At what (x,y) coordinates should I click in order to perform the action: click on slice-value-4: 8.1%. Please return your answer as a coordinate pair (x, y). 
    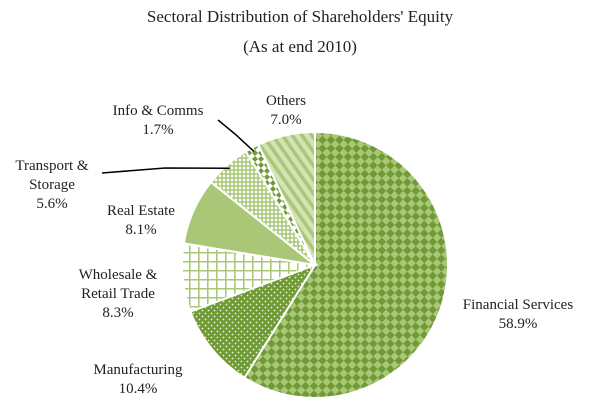
    Looking at the image, I should click on (140, 230).